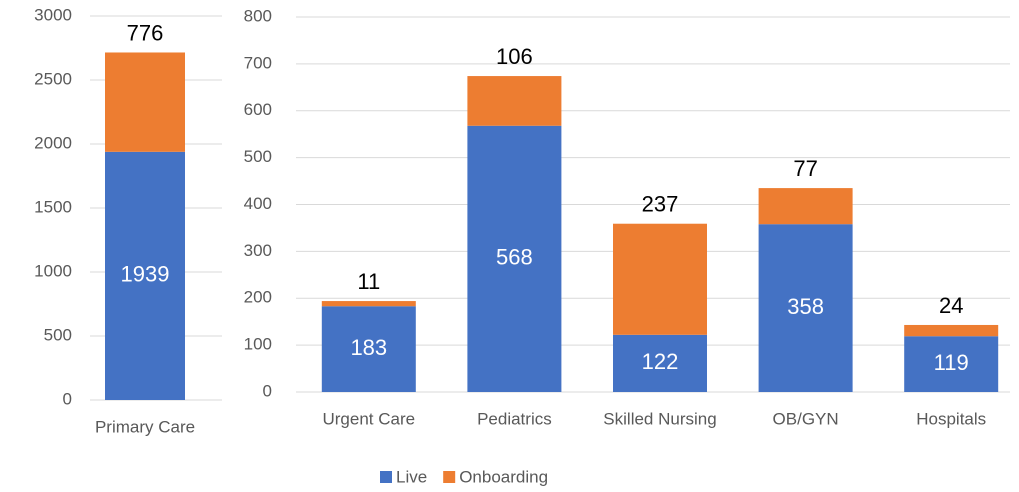 This screenshot has width=1019, height=492. What do you see at coordinates (411, 476) in the screenshot?
I see `legend-label: Live` at bounding box center [411, 476].